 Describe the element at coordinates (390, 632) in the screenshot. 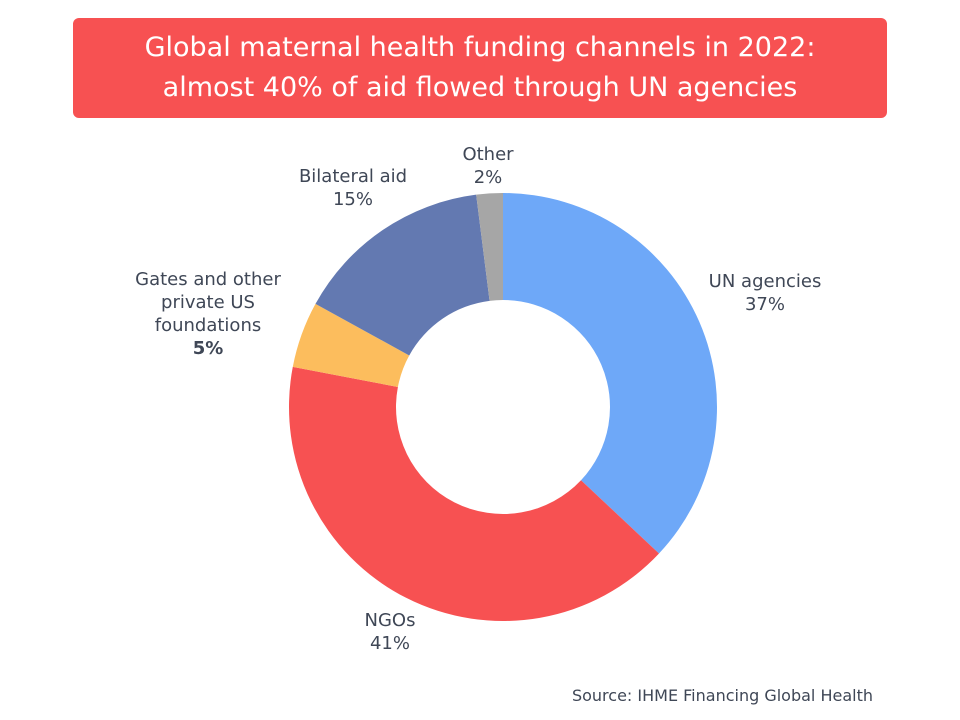

I see `slice-label-ngos: NGOs 41%` at that location.